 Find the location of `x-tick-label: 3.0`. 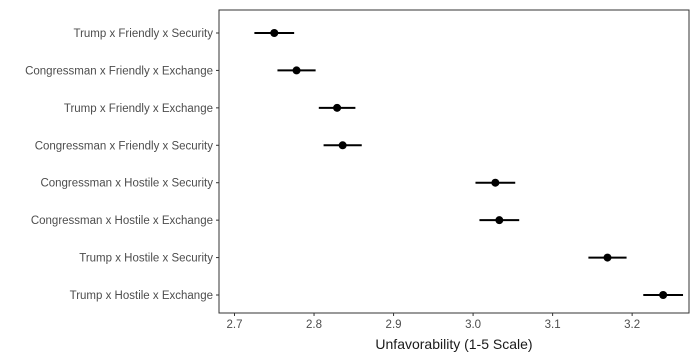

x-tick-label: 3.0 is located at coordinates (473, 325).